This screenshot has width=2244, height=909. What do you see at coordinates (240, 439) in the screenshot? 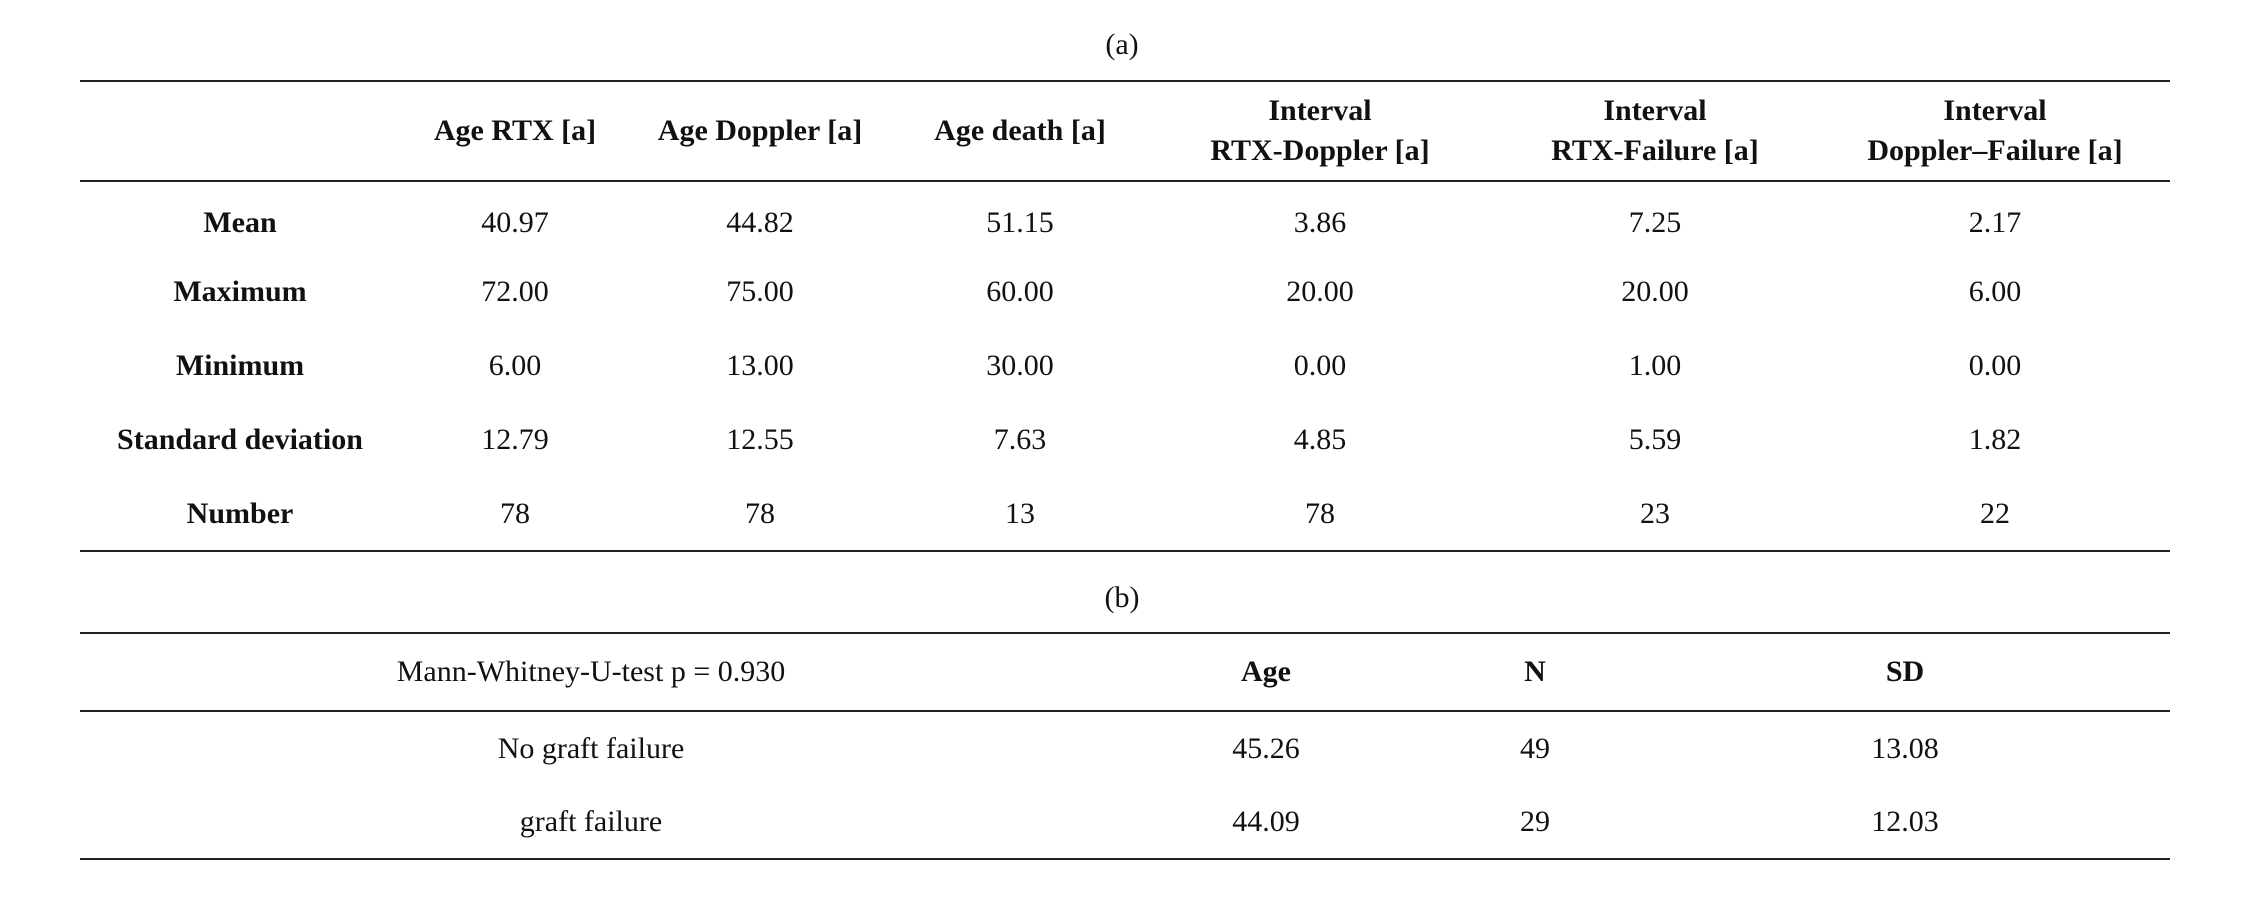
I see `row-label: Standard deviation` at bounding box center [240, 439].